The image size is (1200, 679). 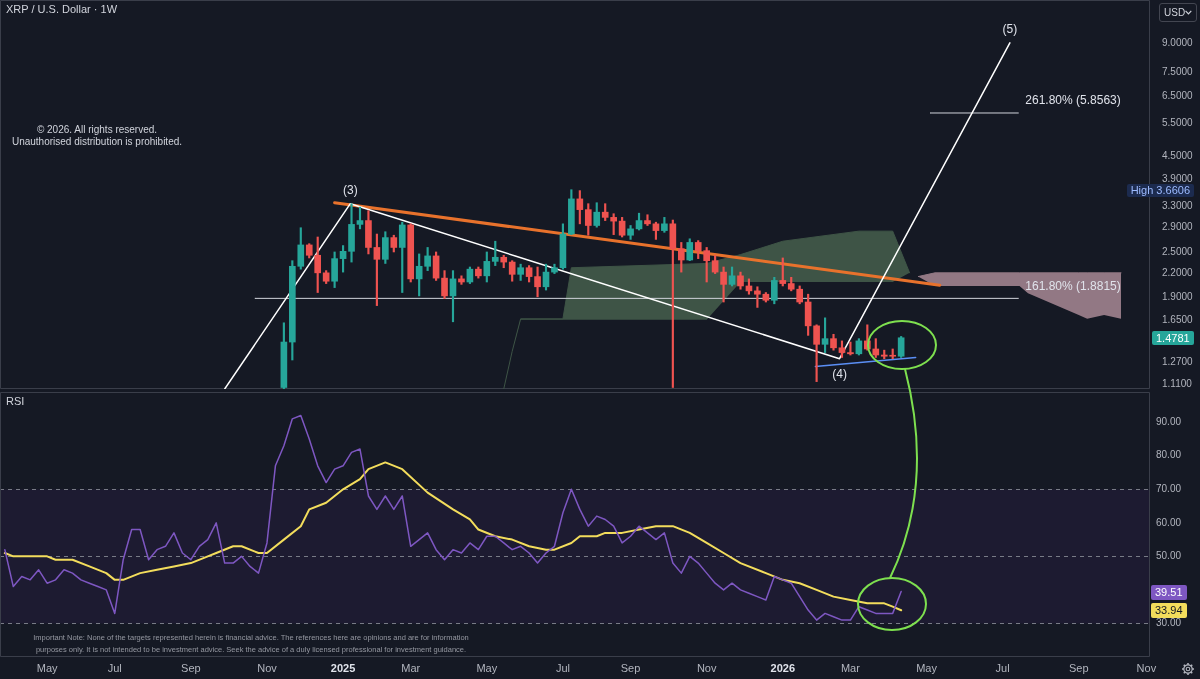 What do you see at coordinates (1169, 610) in the screenshot?
I see `text: 33.94` at bounding box center [1169, 610].